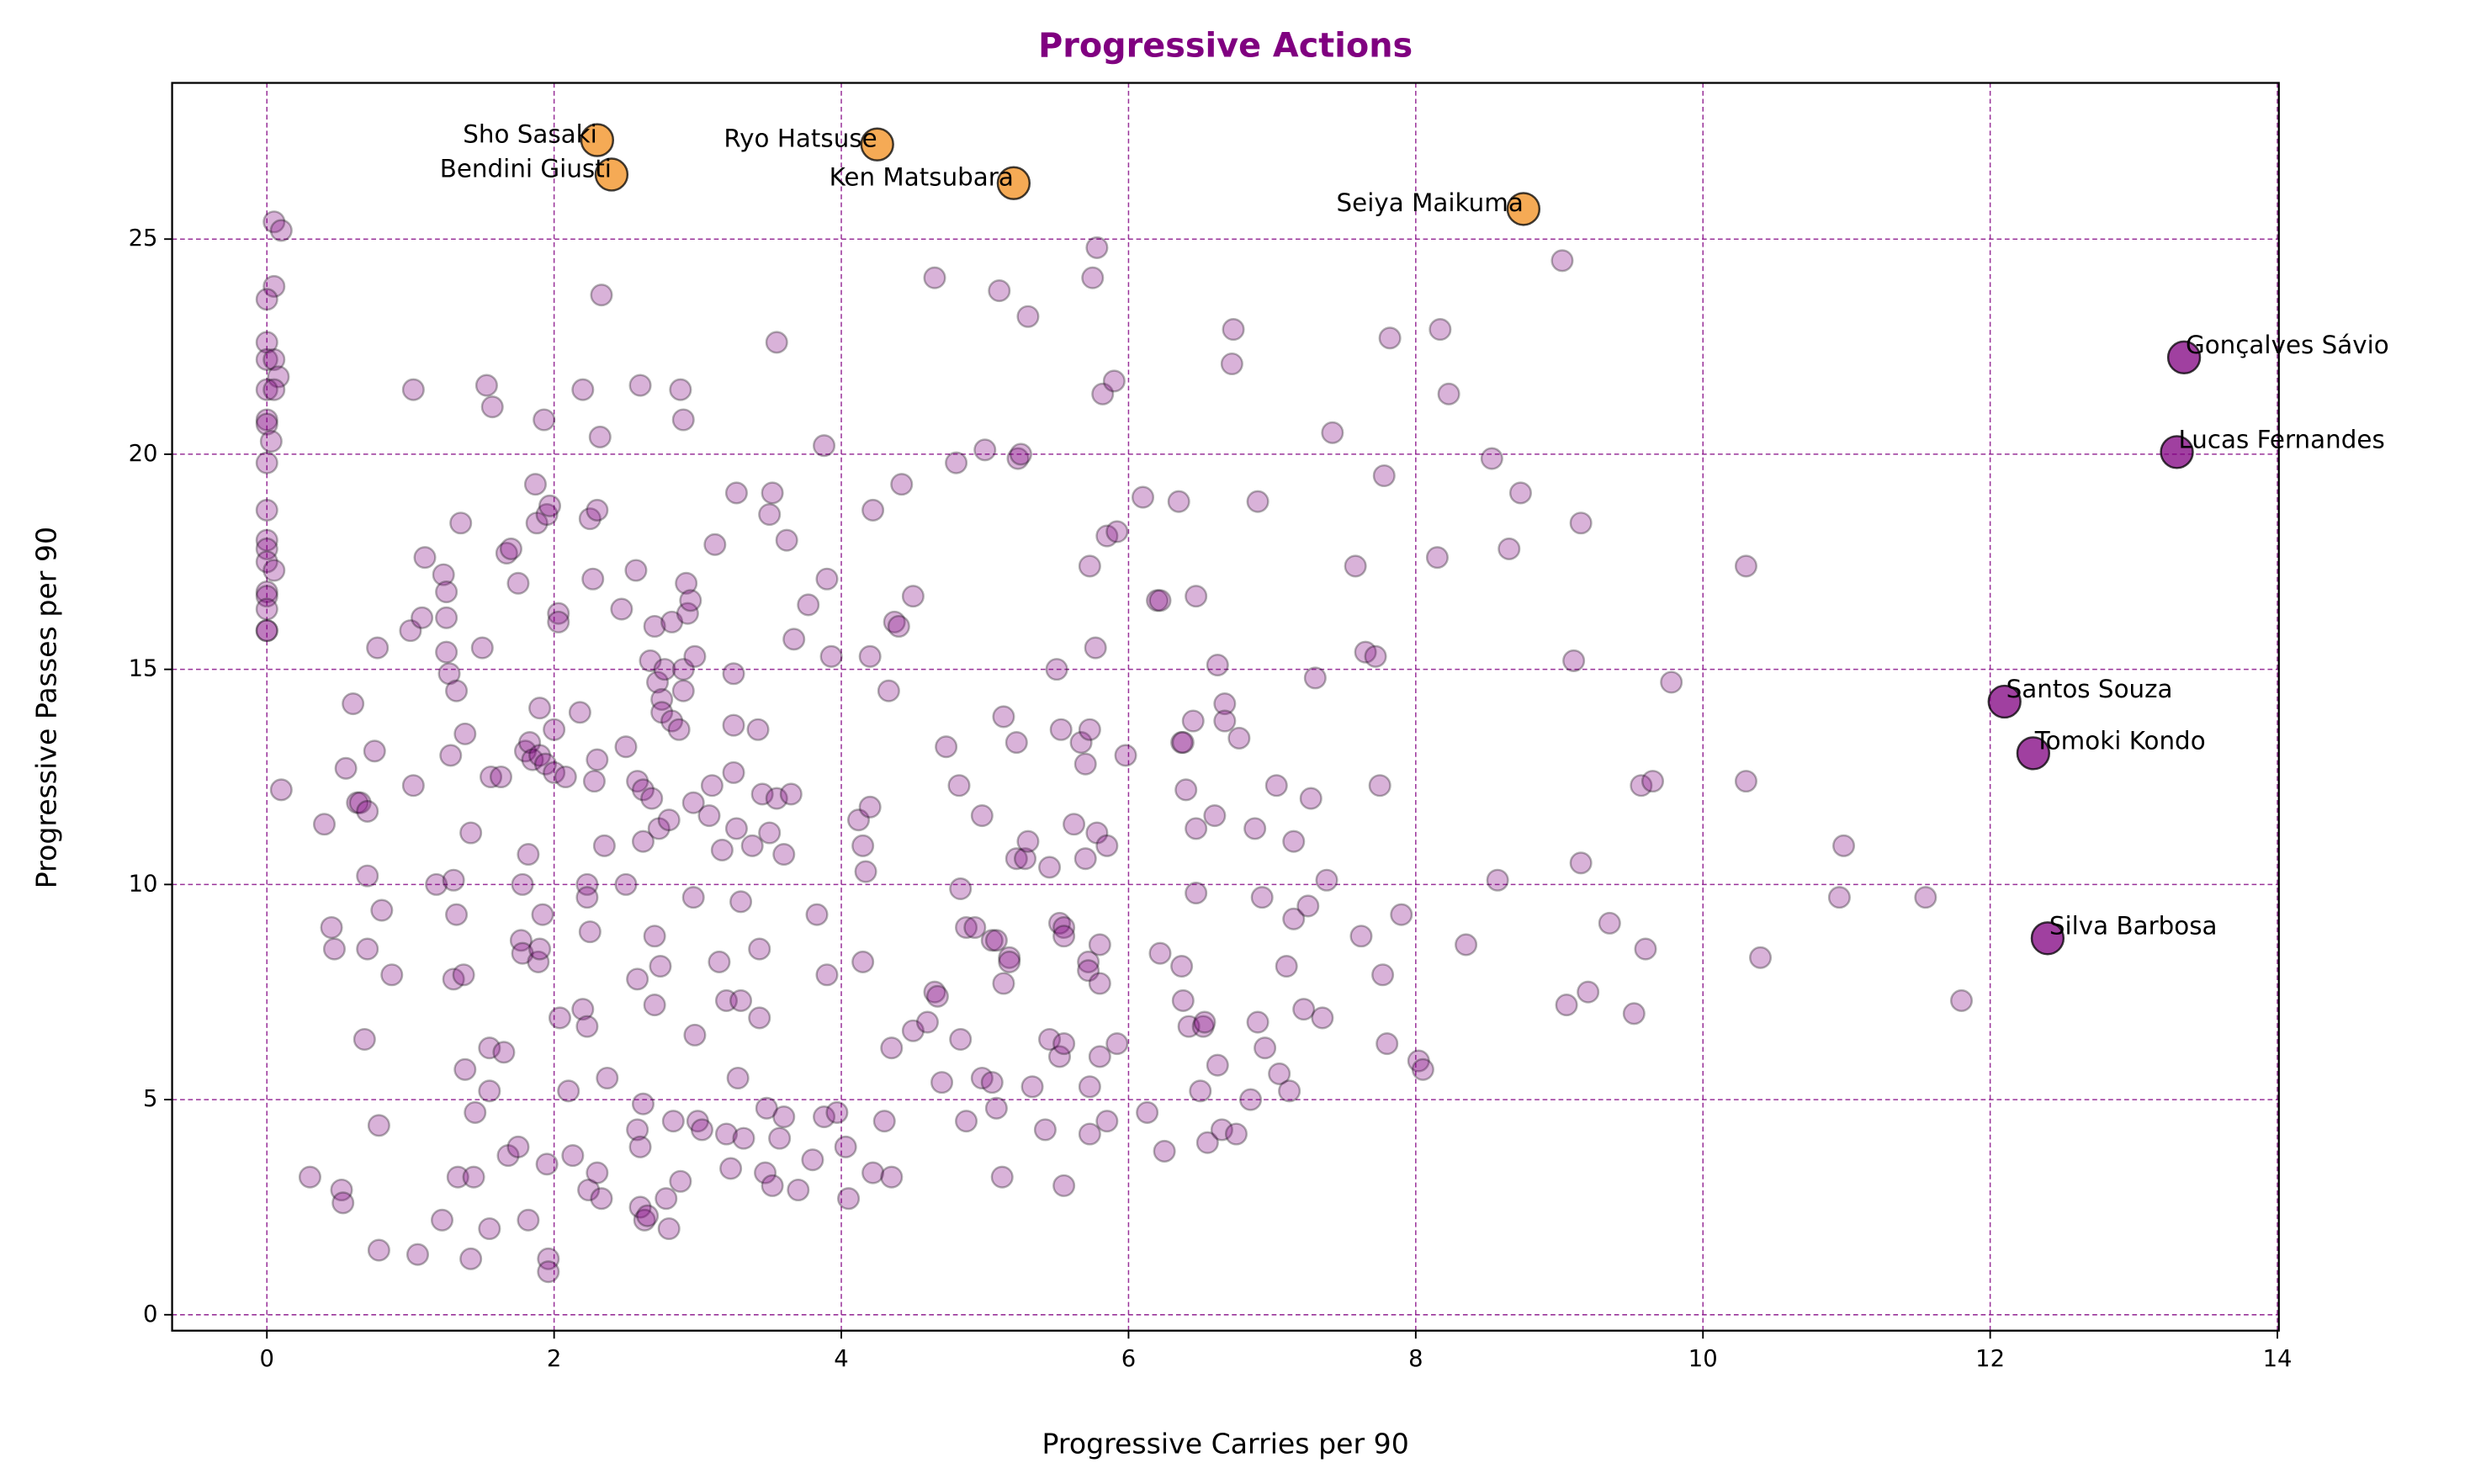  I want to click on x-tick-label: 10, so click(1703, 1359).